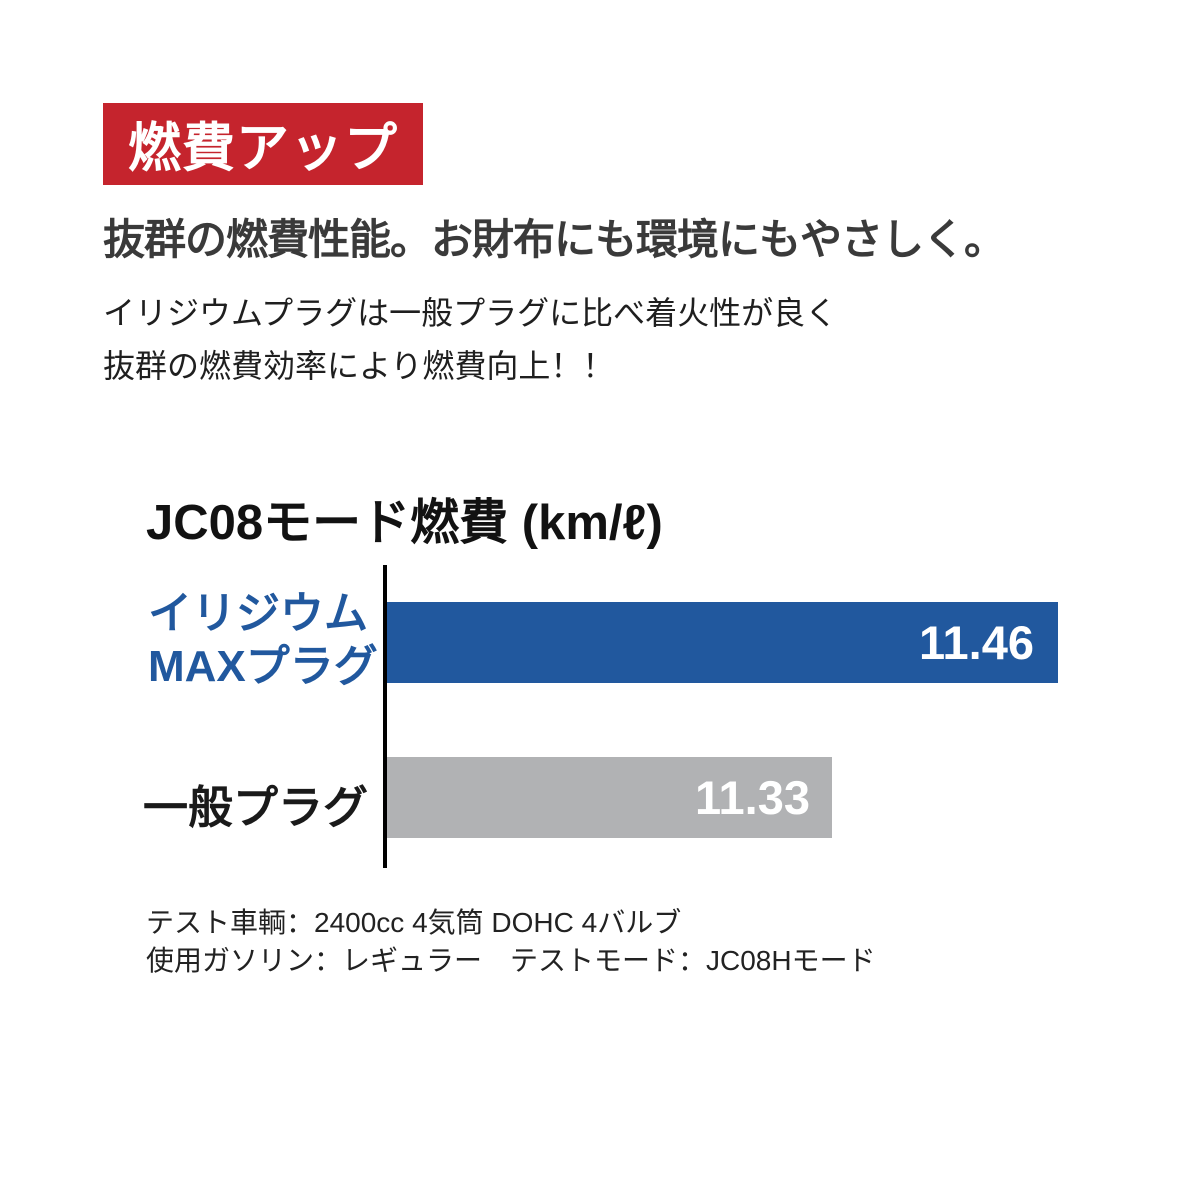 The image size is (1200, 1200). Describe the element at coordinates (263, 666) in the screenshot. I see `bar-label-iridium-max-line-2: MAXプラグ` at that location.